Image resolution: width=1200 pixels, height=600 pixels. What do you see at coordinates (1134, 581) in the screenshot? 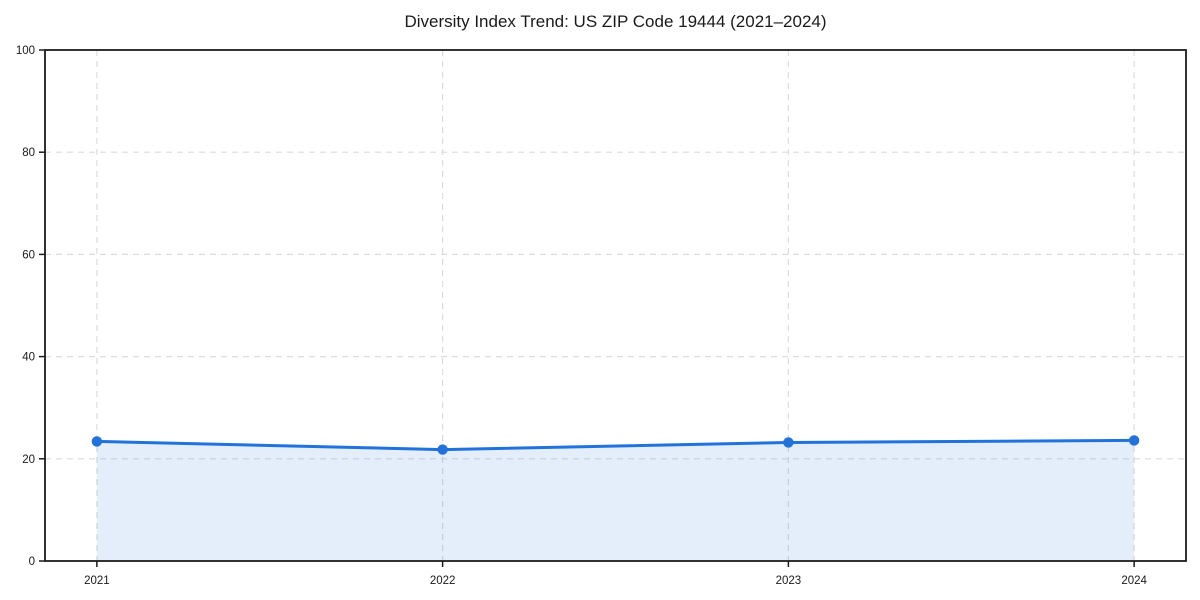
I see `x-tick-label: 2024` at bounding box center [1134, 581].